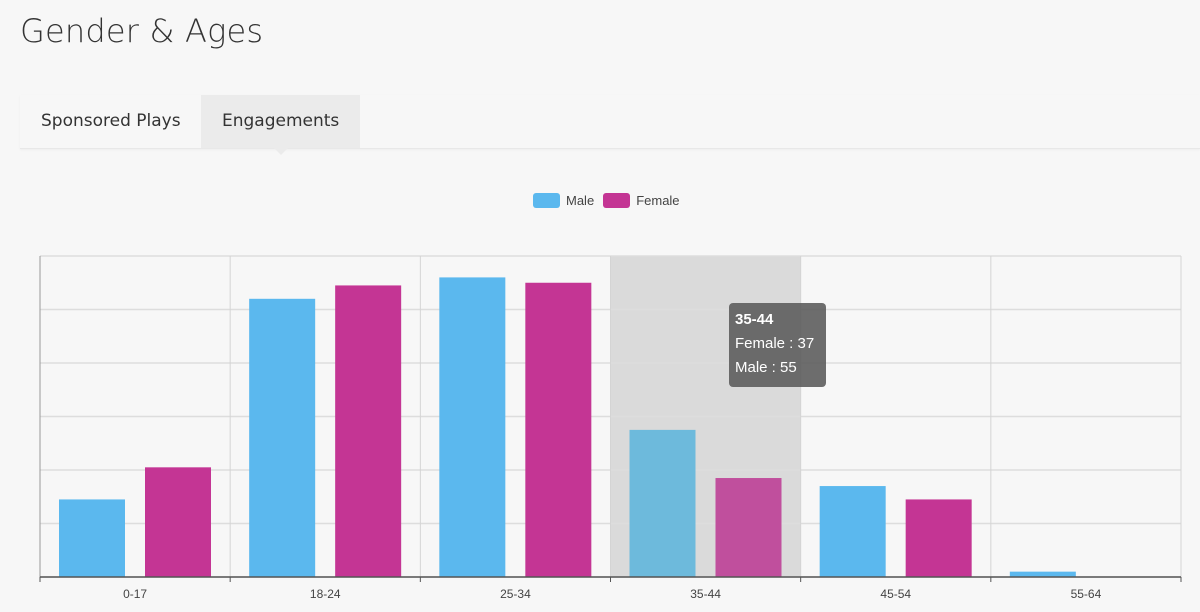 This screenshot has height=612, width=1200. I want to click on tab-sponsored-plays: Sponsored Plays, so click(111, 121).